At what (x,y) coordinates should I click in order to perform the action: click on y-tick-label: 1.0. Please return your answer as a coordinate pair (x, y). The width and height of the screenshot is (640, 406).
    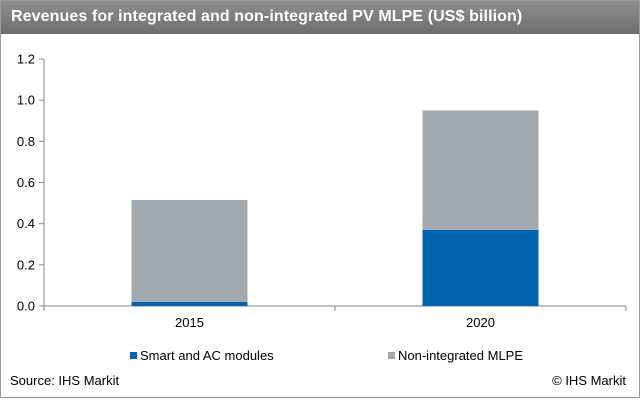
    Looking at the image, I should click on (26, 100).